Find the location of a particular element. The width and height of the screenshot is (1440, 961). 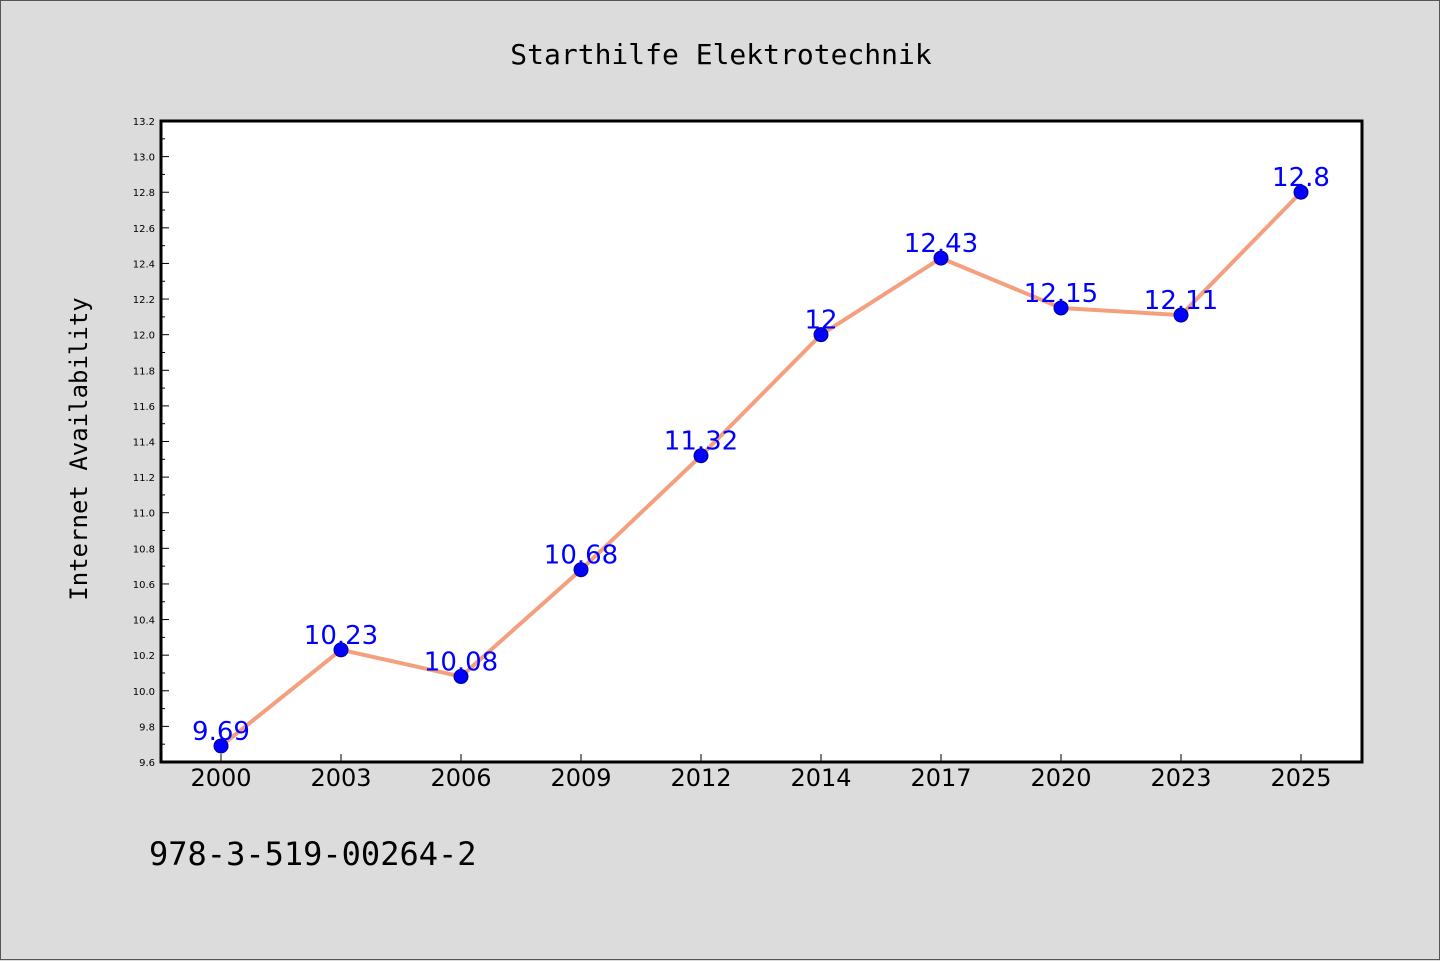

isbn-text: 978-3-519-00264-2 is located at coordinates (313, 854).